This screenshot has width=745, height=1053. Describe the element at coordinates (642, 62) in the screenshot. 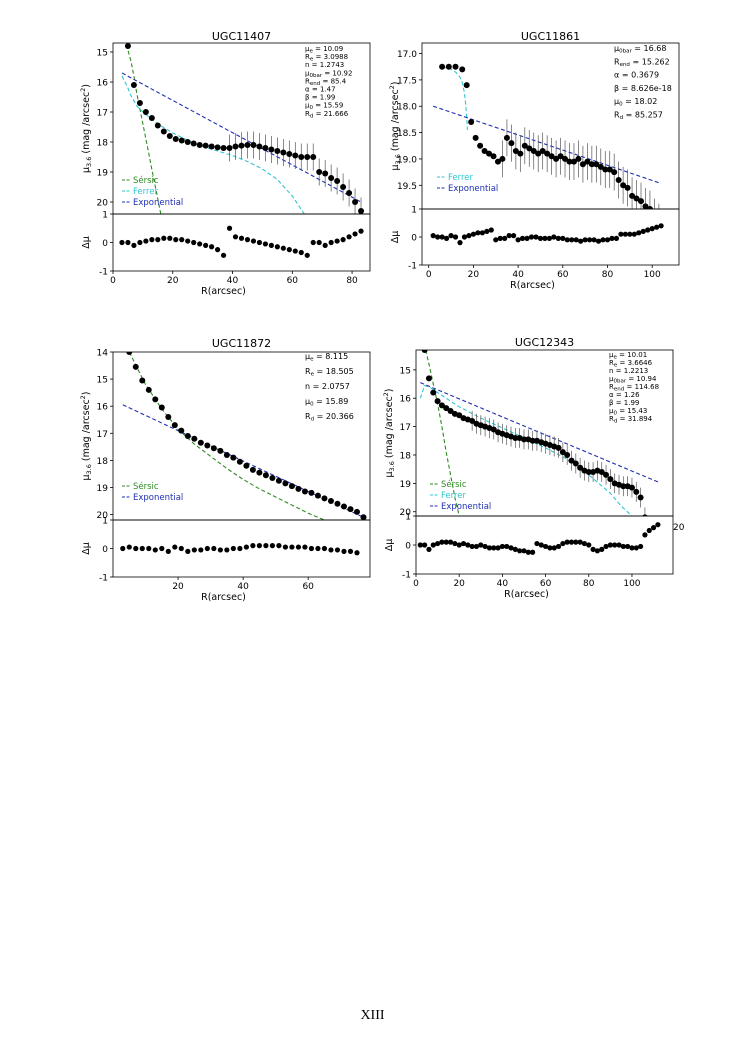

I see `fit-parameter: Rend = 15.262` at that location.